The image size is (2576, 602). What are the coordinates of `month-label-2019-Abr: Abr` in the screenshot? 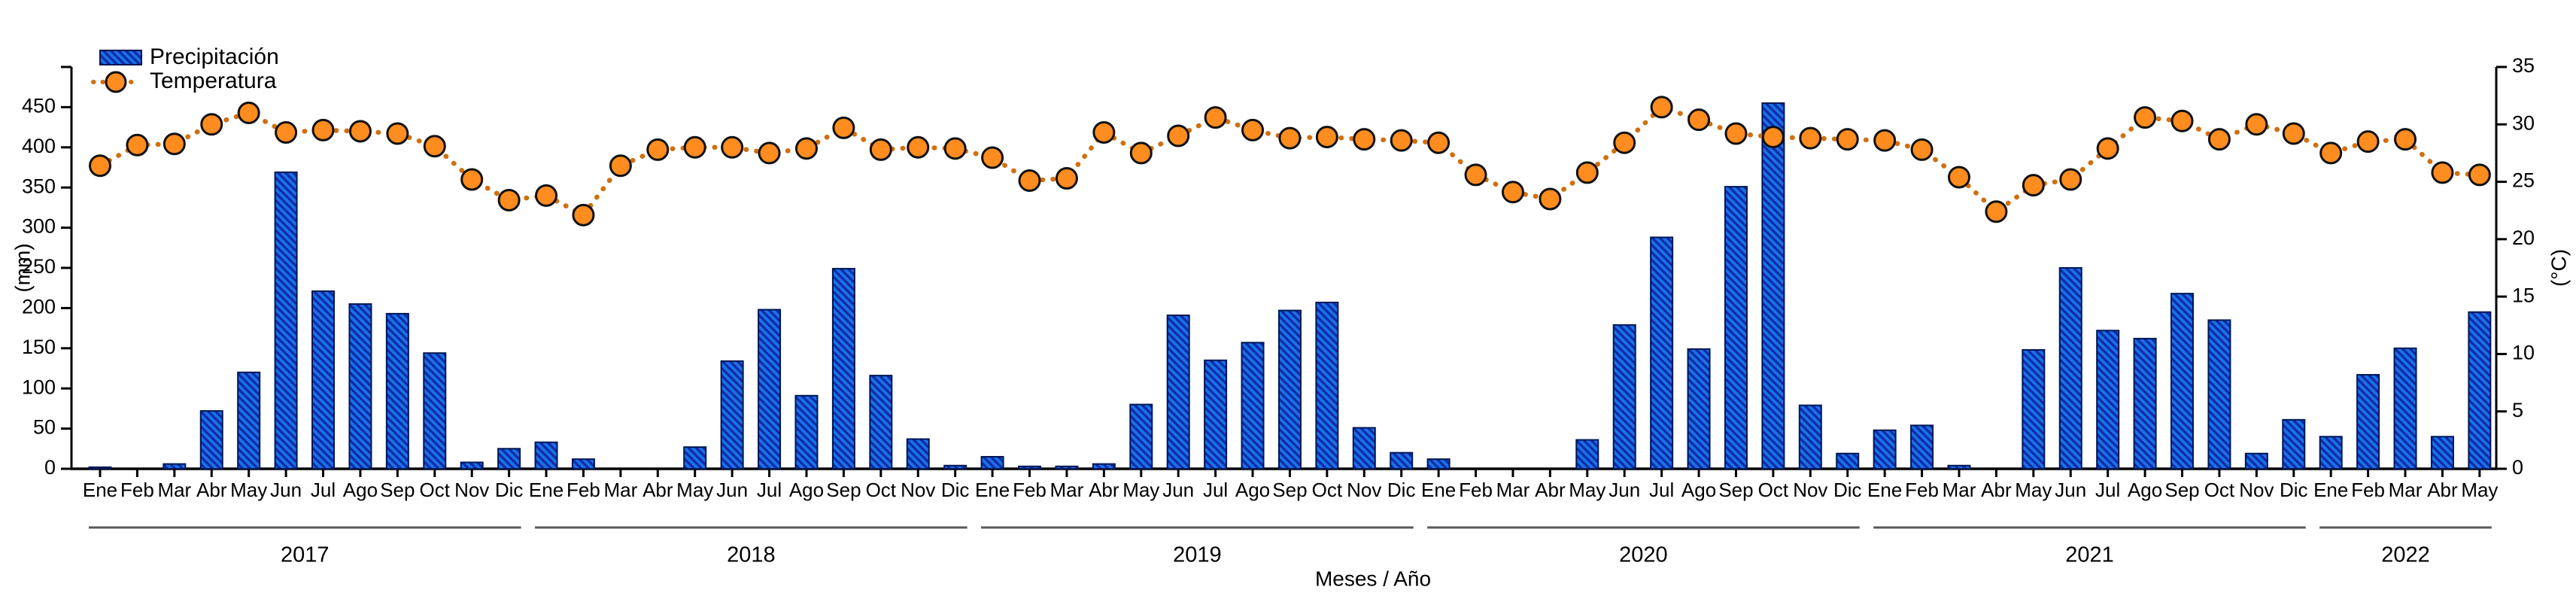 It's located at (1104, 490).